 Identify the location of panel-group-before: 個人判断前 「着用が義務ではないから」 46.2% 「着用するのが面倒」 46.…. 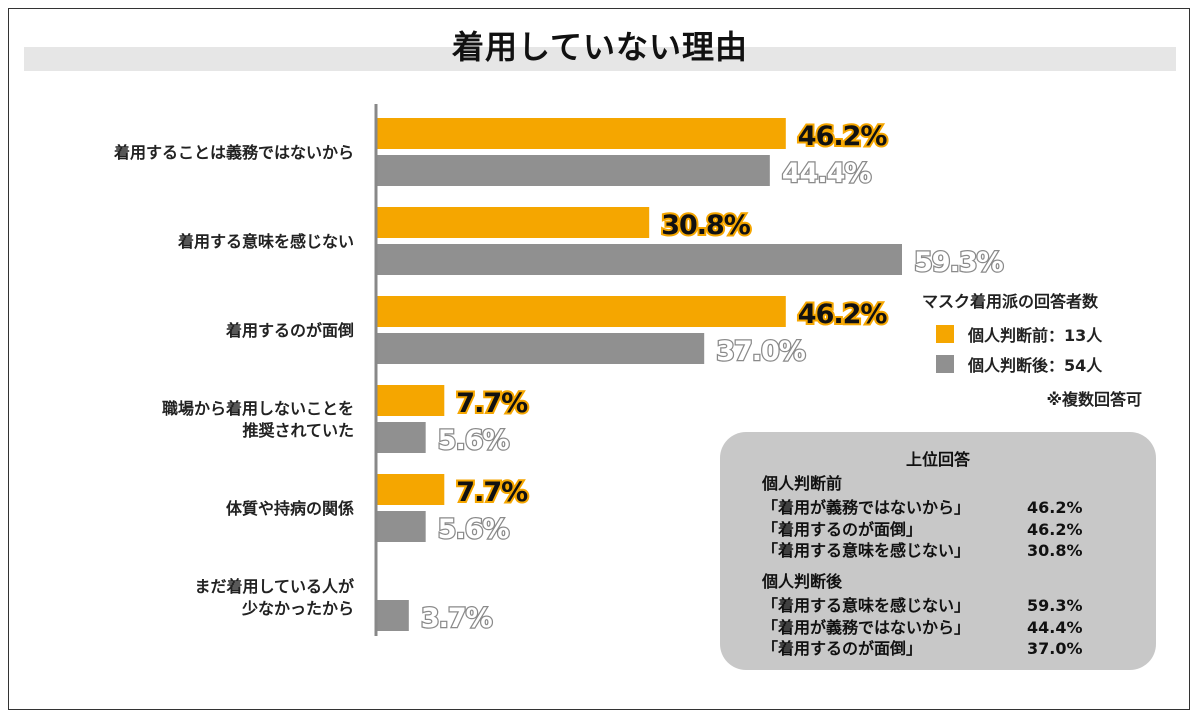
(952, 516).